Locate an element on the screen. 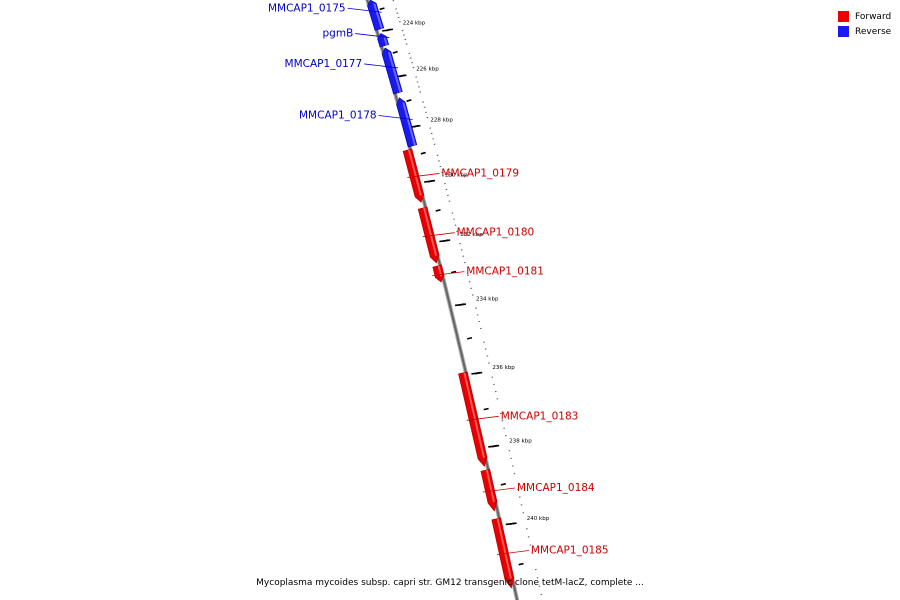  gene-label-mmcap1_0180: MMCAP1_0180 is located at coordinates (496, 233).